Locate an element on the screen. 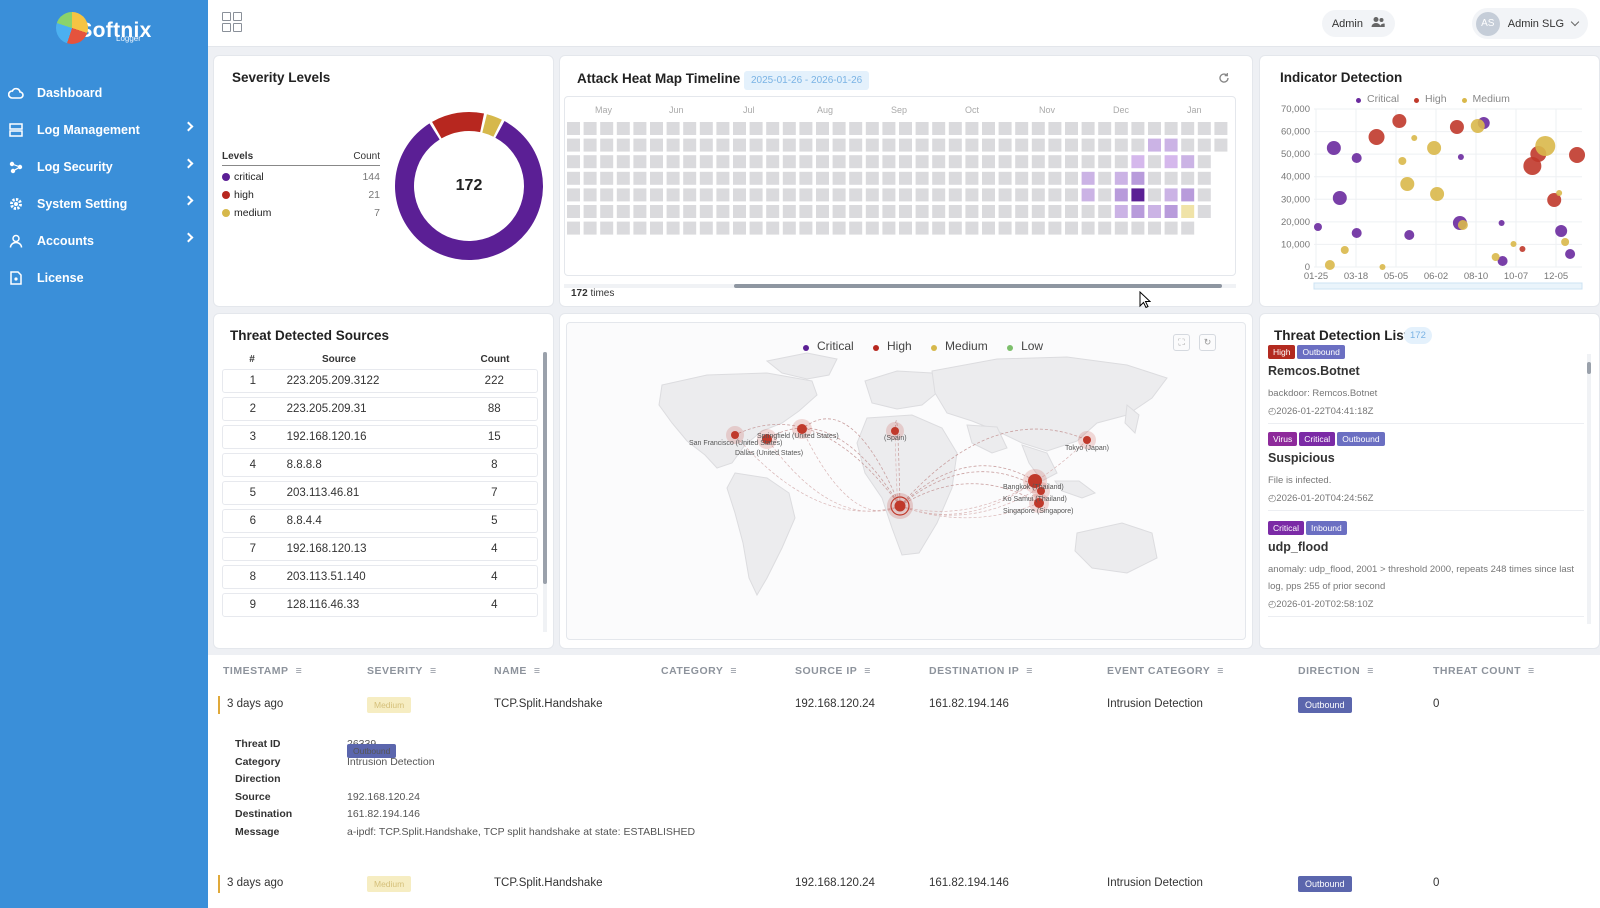 The image size is (1600, 908). table-row: 3 192.168.120.16 15 is located at coordinates (380, 437).